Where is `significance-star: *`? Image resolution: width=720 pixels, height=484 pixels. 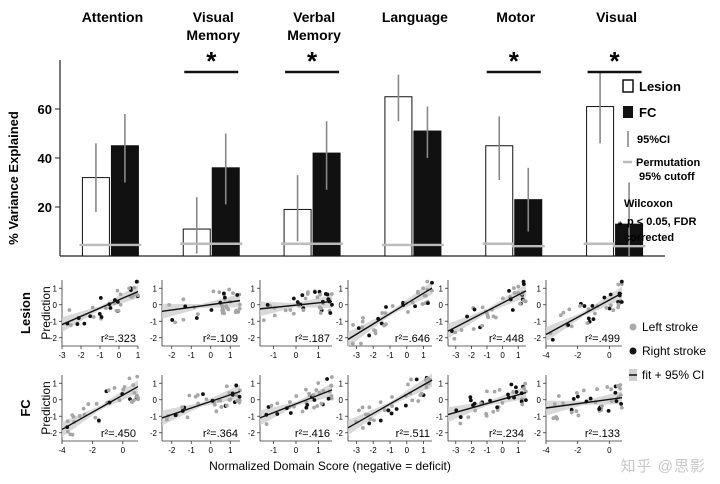
significance-star: * is located at coordinates (211, 61).